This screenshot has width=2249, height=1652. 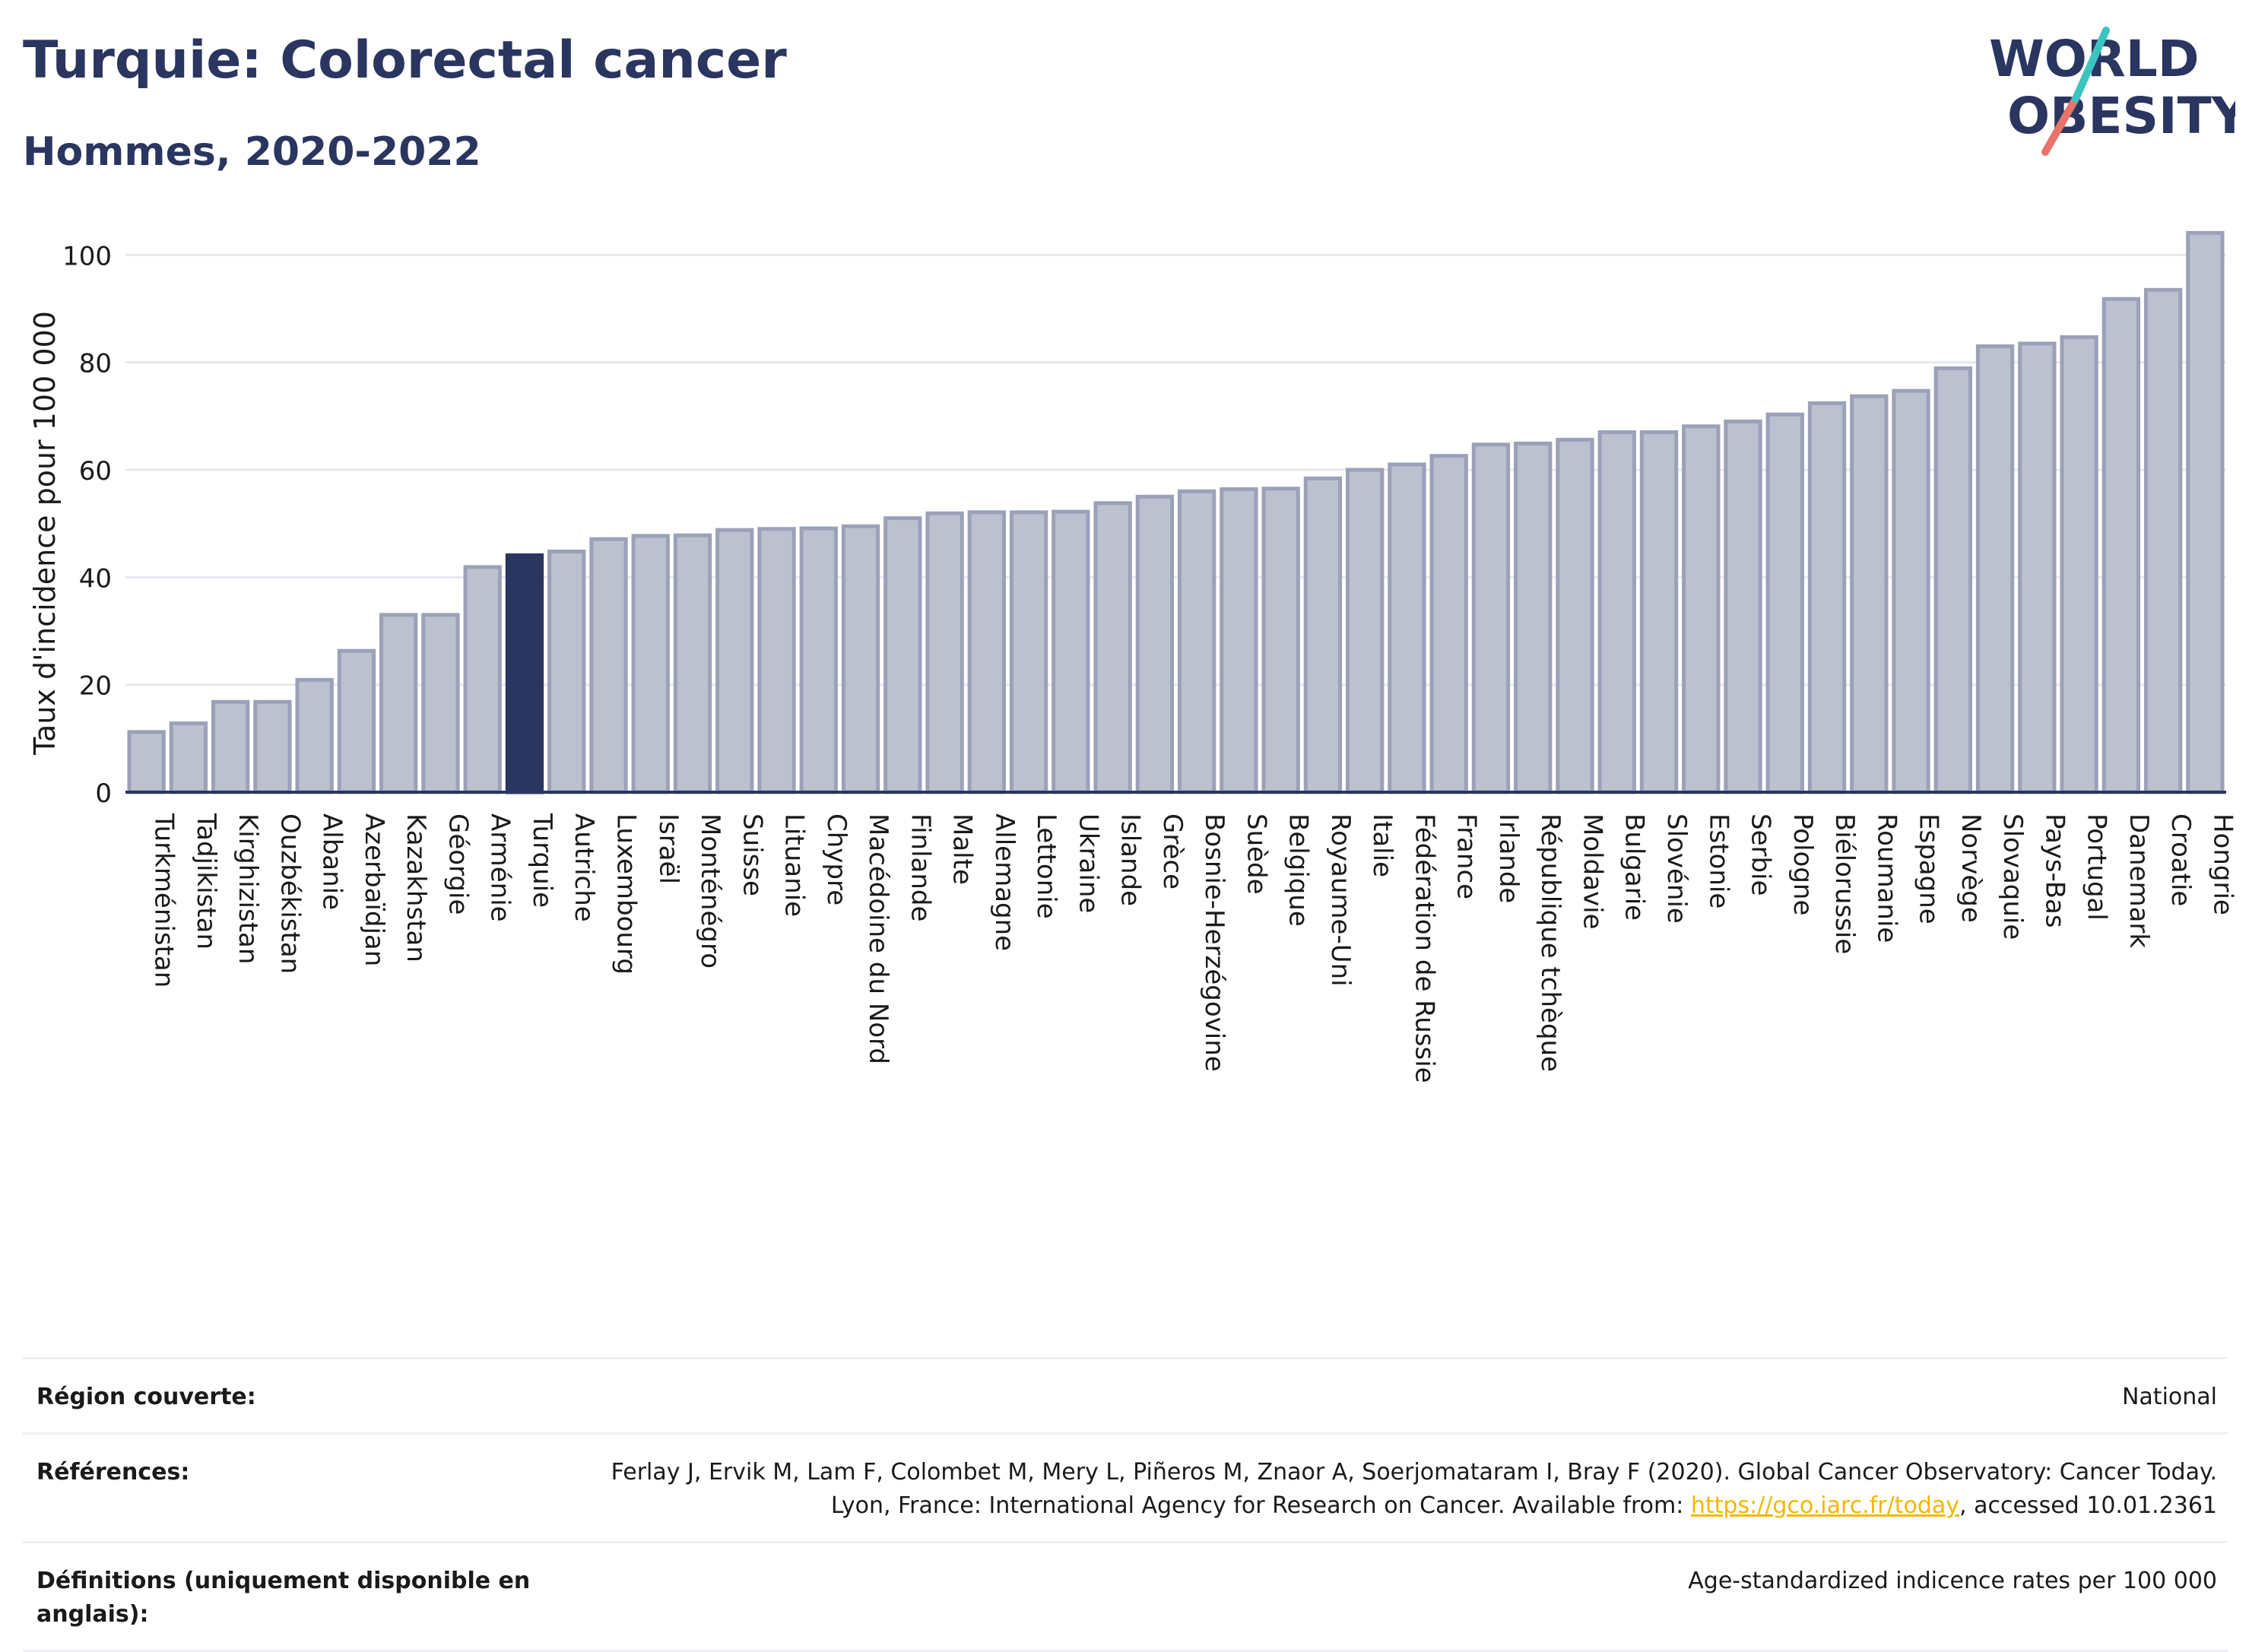 What do you see at coordinates (1825, 1505) in the screenshot?
I see `references-link: https://gco.iarc.fr/today` at bounding box center [1825, 1505].